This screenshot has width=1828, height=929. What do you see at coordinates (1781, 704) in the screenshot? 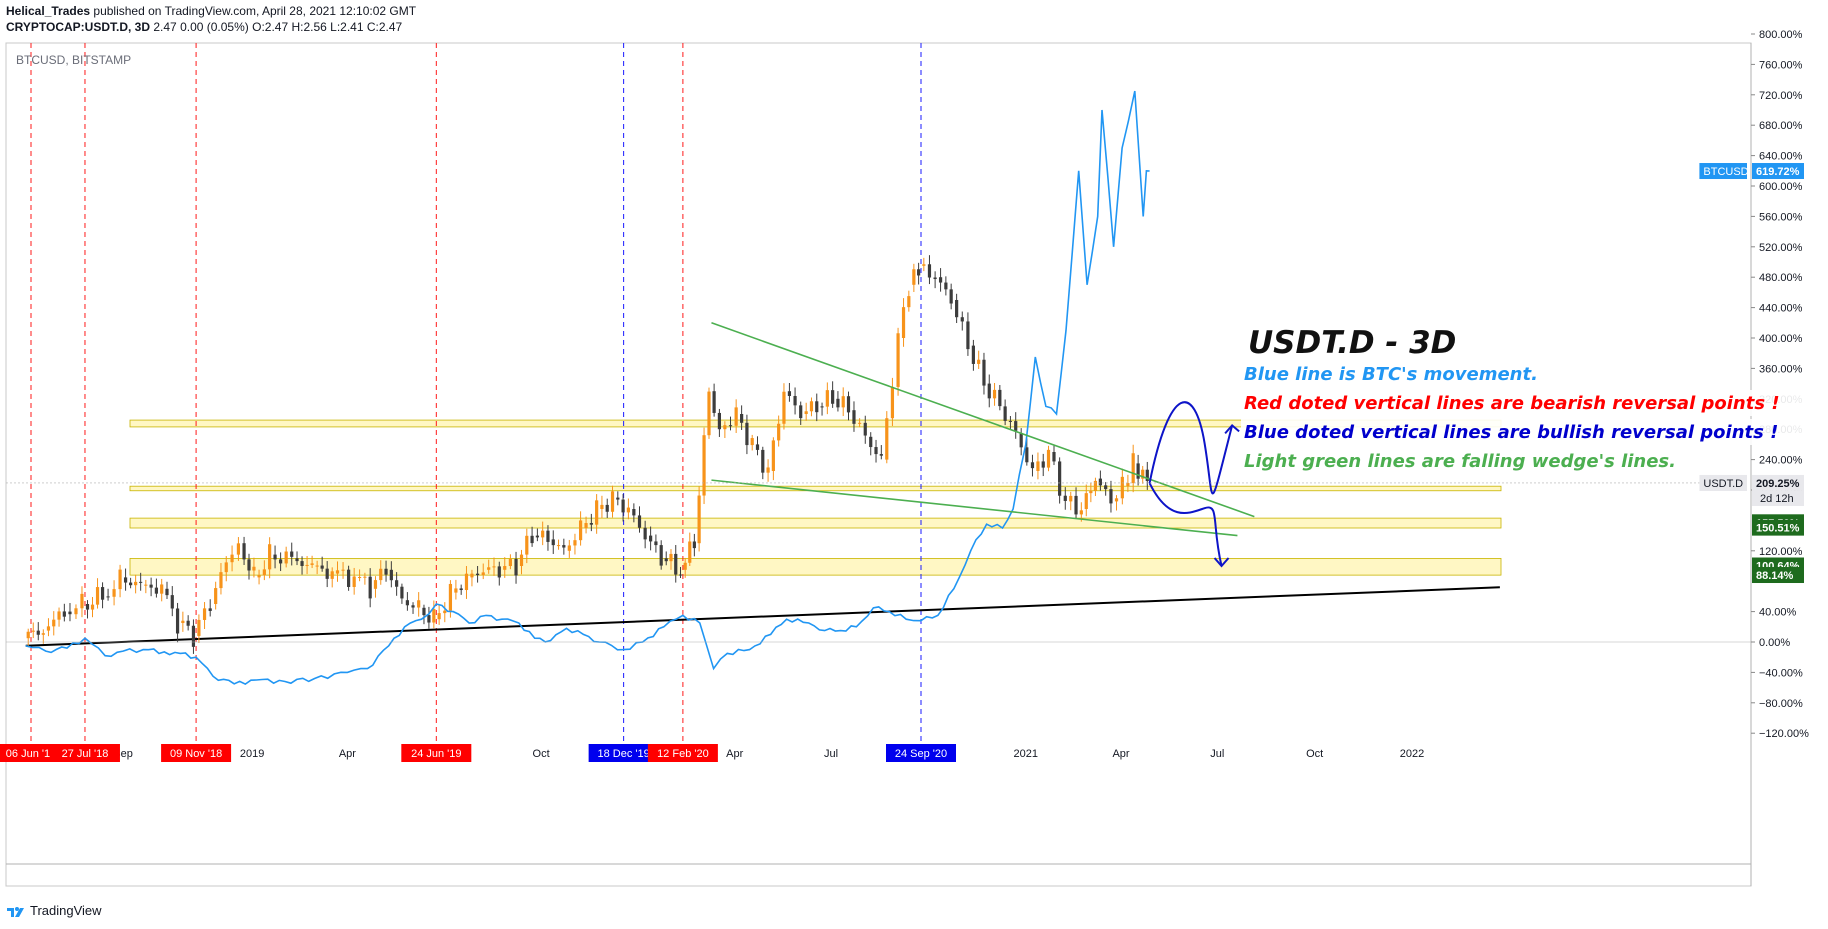
I see `y-axis-tick-label: −80.00%` at bounding box center [1781, 704].